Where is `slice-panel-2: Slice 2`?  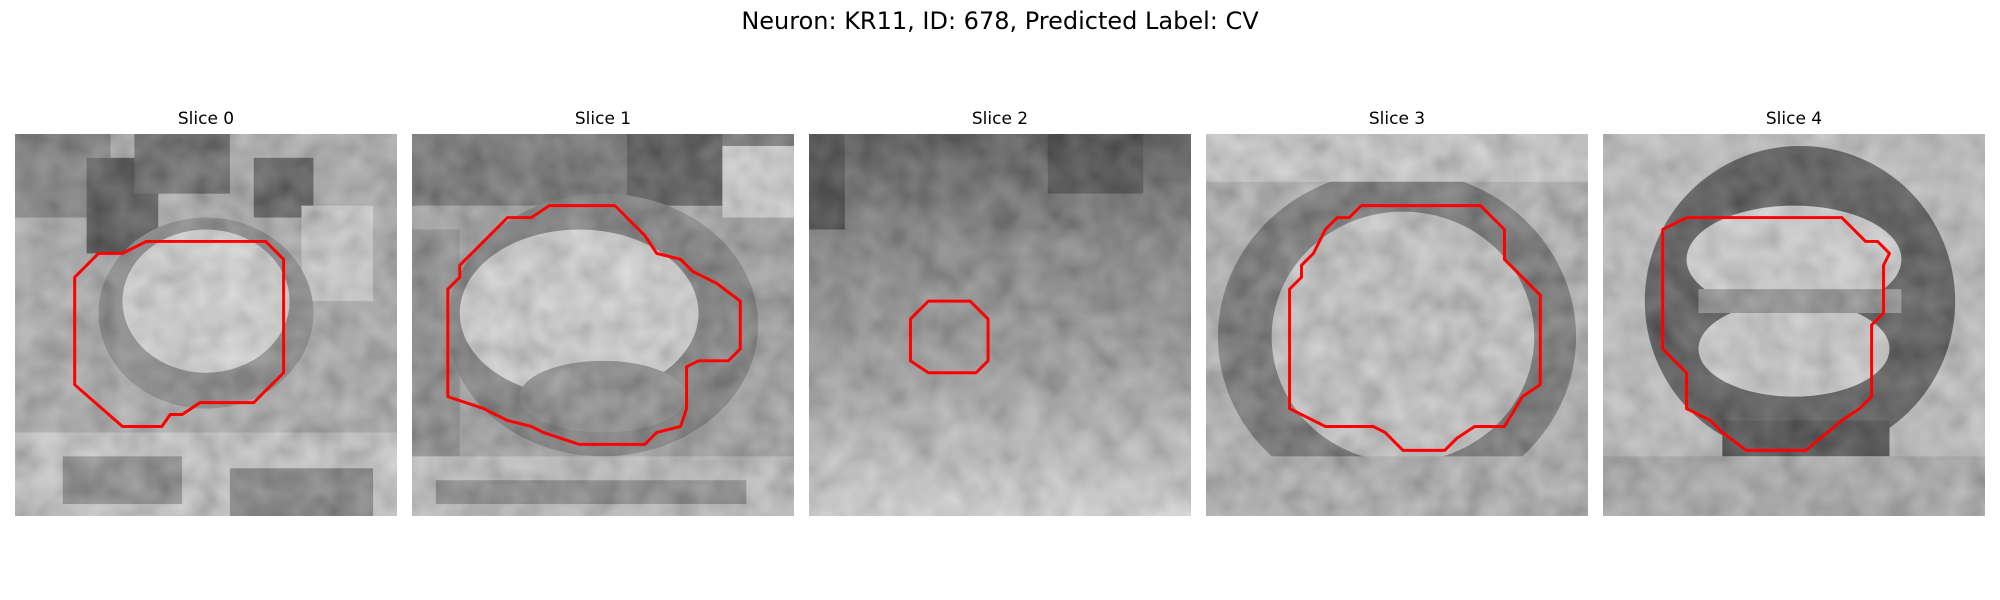
slice-panel-2: Slice 2 is located at coordinates (1000, 312).